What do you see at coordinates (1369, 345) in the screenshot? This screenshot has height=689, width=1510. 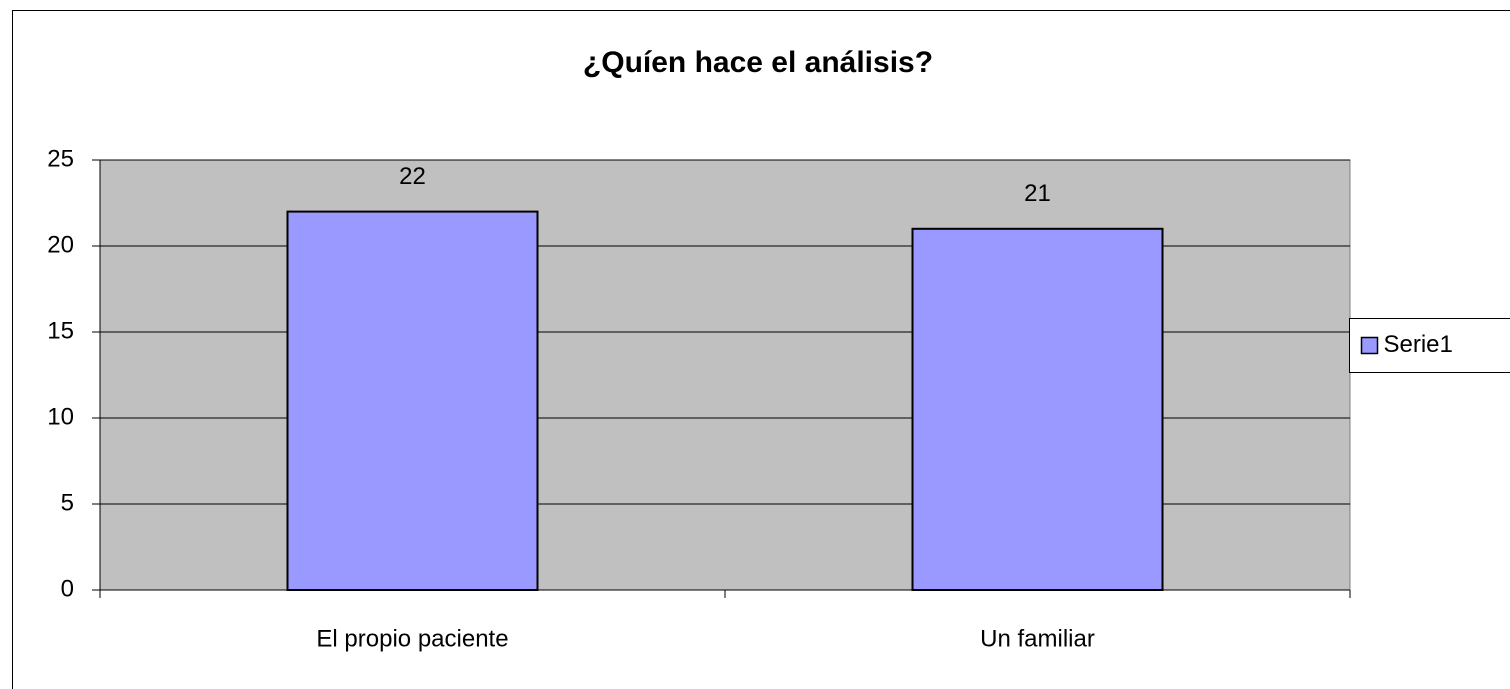 I see `legend-swatch` at bounding box center [1369, 345].